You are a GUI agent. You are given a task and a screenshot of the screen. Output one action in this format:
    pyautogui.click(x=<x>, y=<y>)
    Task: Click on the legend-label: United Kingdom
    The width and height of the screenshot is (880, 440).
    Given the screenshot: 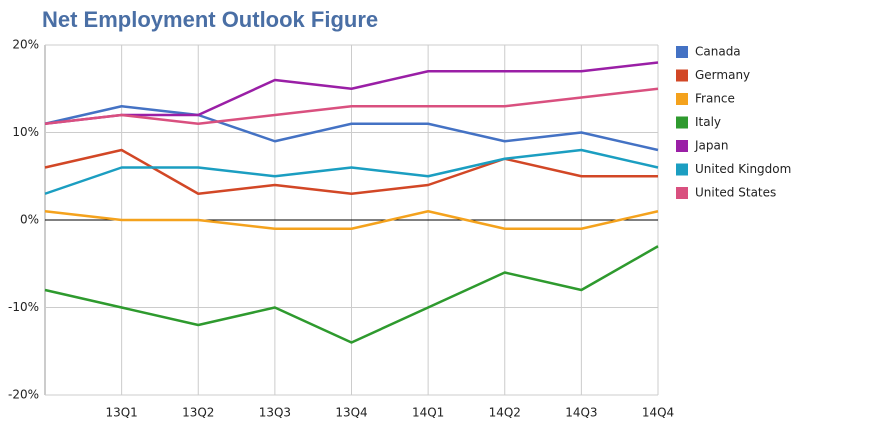 What is the action you would take?
    pyautogui.click(x=743, y=169)
    